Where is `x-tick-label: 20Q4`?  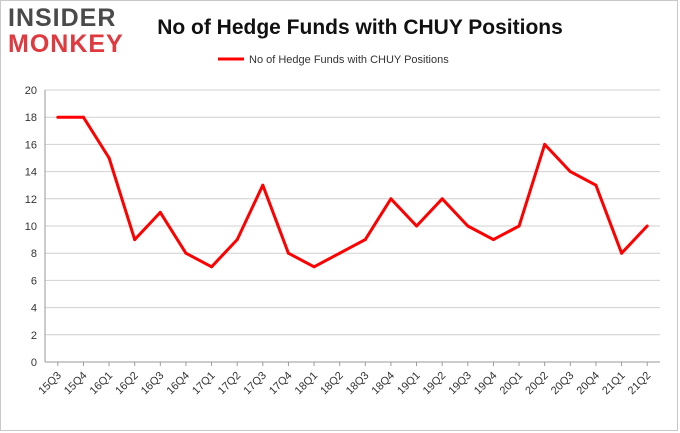 x-tick-label: 20Q4 is located at coordinates (589, 384).